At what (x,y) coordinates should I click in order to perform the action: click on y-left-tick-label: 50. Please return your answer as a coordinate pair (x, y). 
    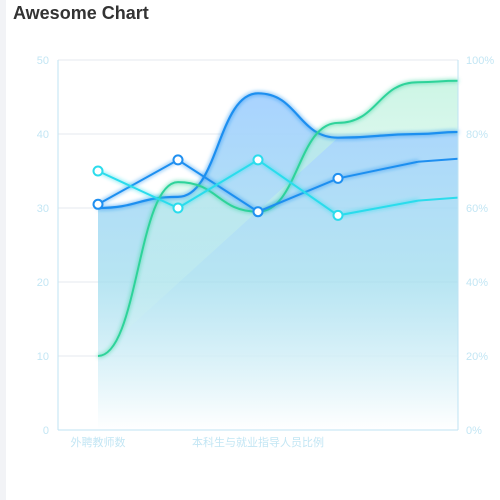
    Looking at the image, I should click on (43, 61).